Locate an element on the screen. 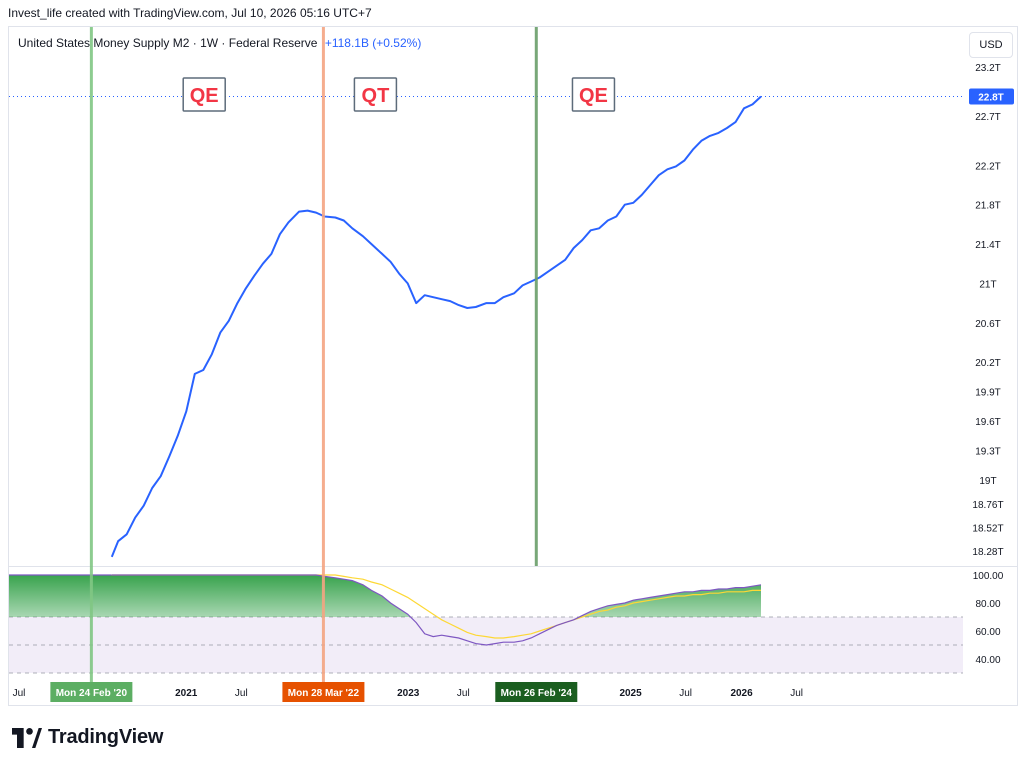  time-tick-label: 2023 is located at coordinates (408, 693).